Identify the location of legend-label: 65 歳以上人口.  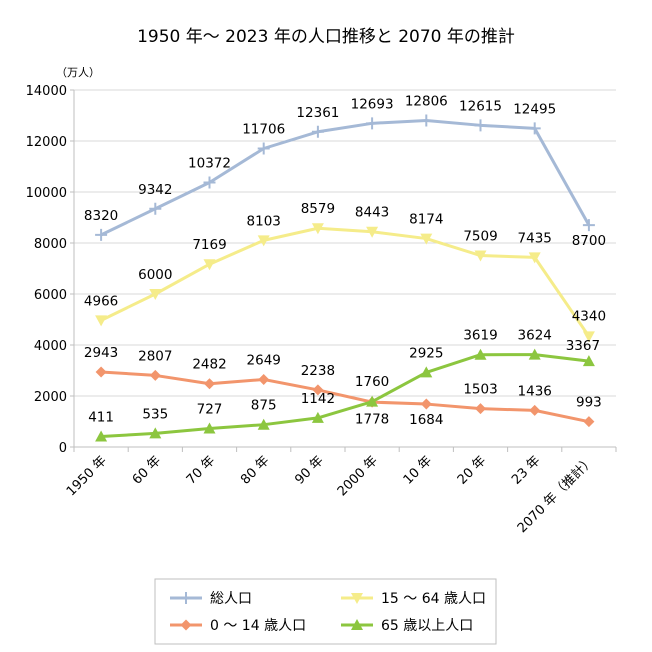
(427, 626).